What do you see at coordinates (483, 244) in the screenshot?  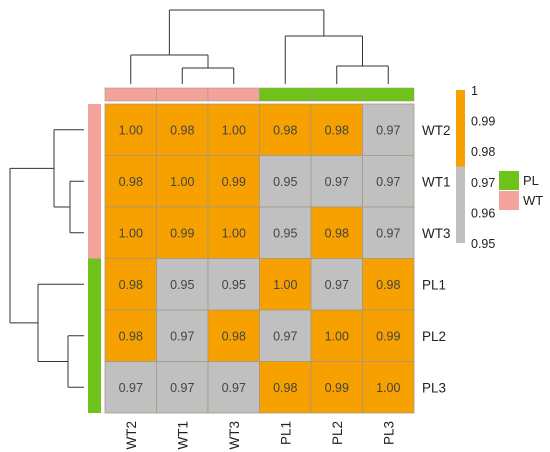 I see `color-scale-tick-label: 0.95` at bounding box center [483, 244].